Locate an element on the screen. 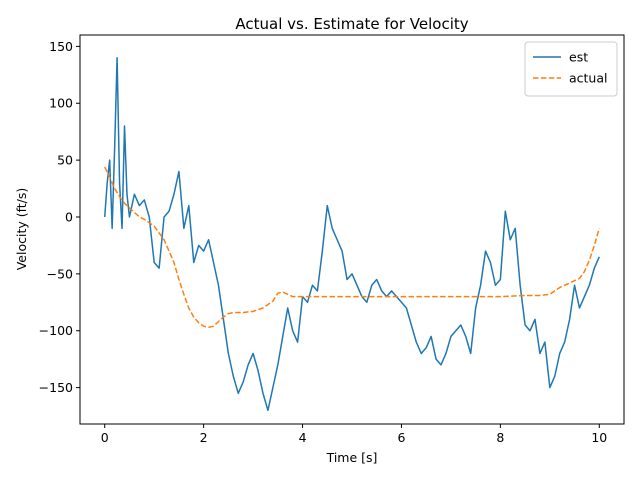 This screenshot has height=480, width=640. x-tick-label: 6 is located at coordinates (401, 437).